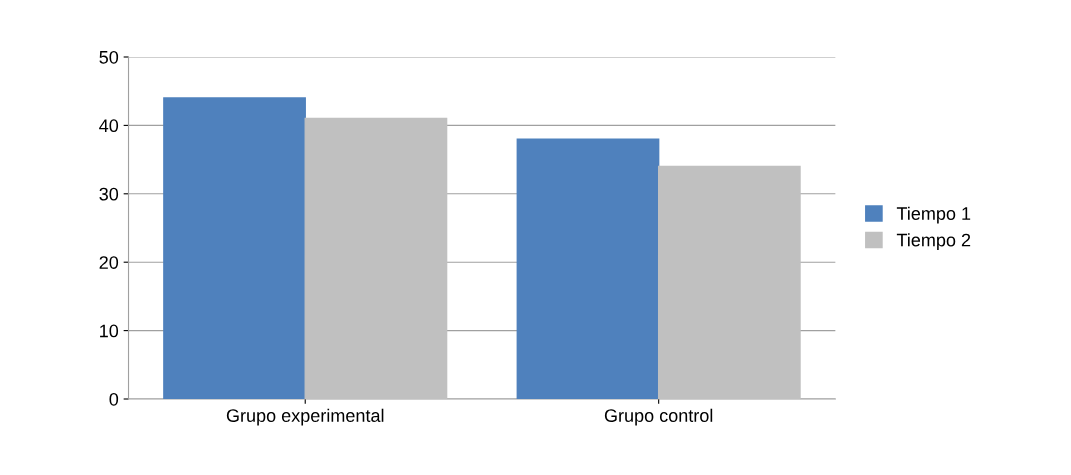 The height and width of the screenshot is (475, 1071). Describe the element at coordinates (114, 399) in the screenshot. I see `y-tick-label: 0` at that location.